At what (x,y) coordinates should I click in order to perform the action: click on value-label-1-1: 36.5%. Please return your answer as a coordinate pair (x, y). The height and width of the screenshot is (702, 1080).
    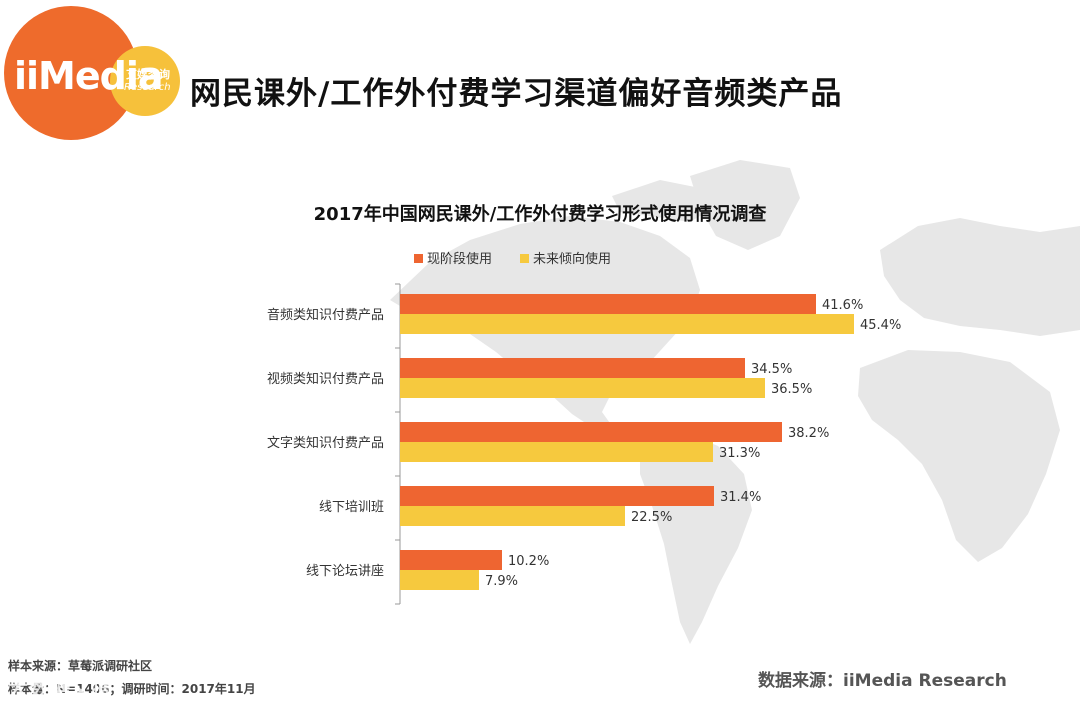
    Looking at the image, I should click on (791, 389).